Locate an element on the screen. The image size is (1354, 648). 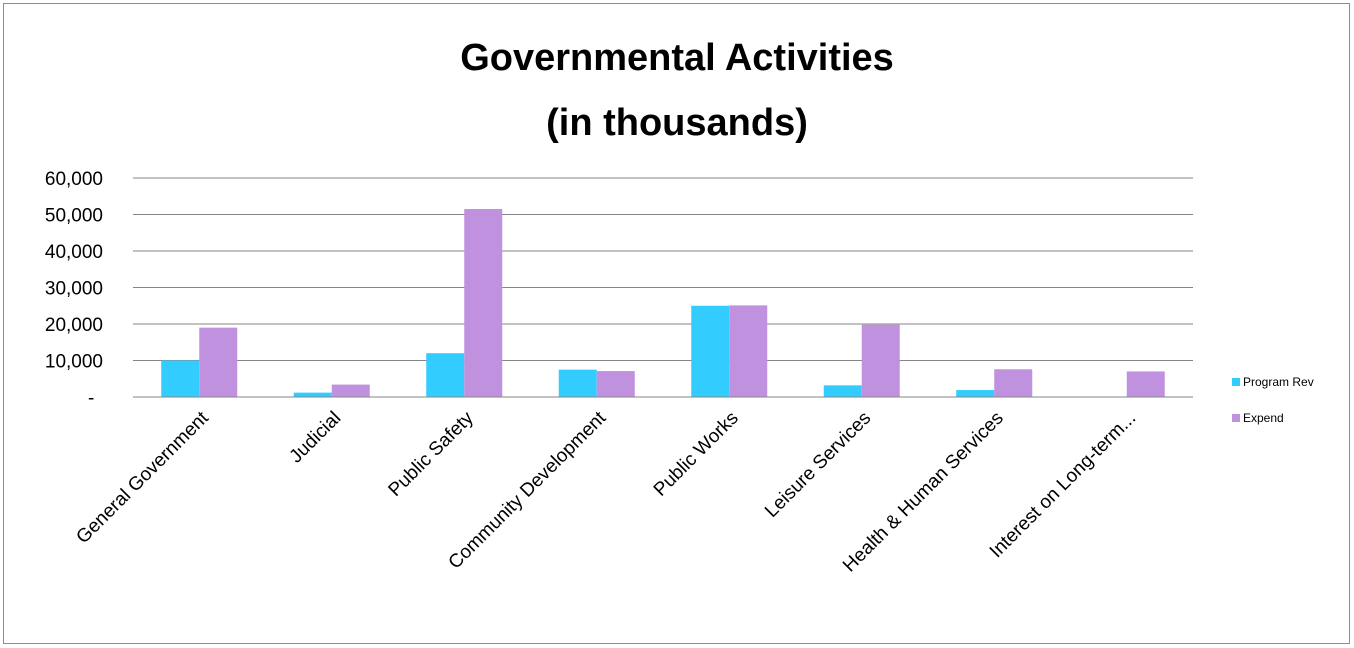
legend-label: Expend is located at coordinates (1263, 418).